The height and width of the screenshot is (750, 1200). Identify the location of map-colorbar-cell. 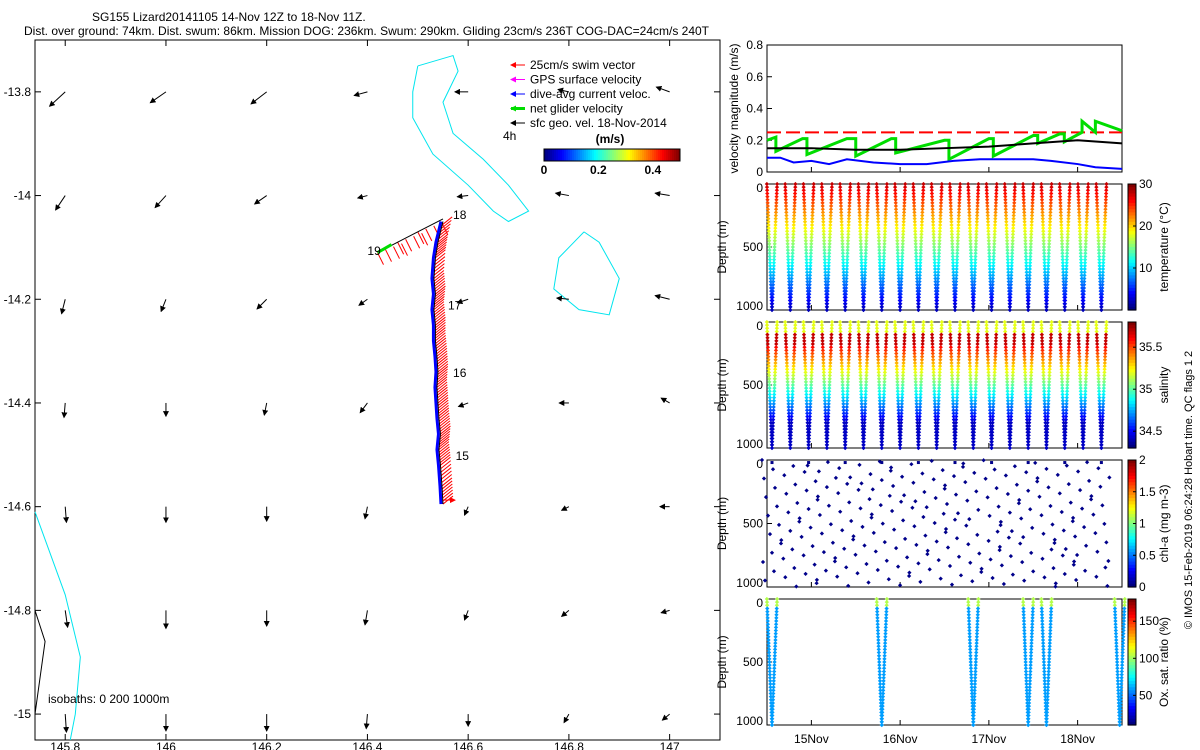
(653, 155).